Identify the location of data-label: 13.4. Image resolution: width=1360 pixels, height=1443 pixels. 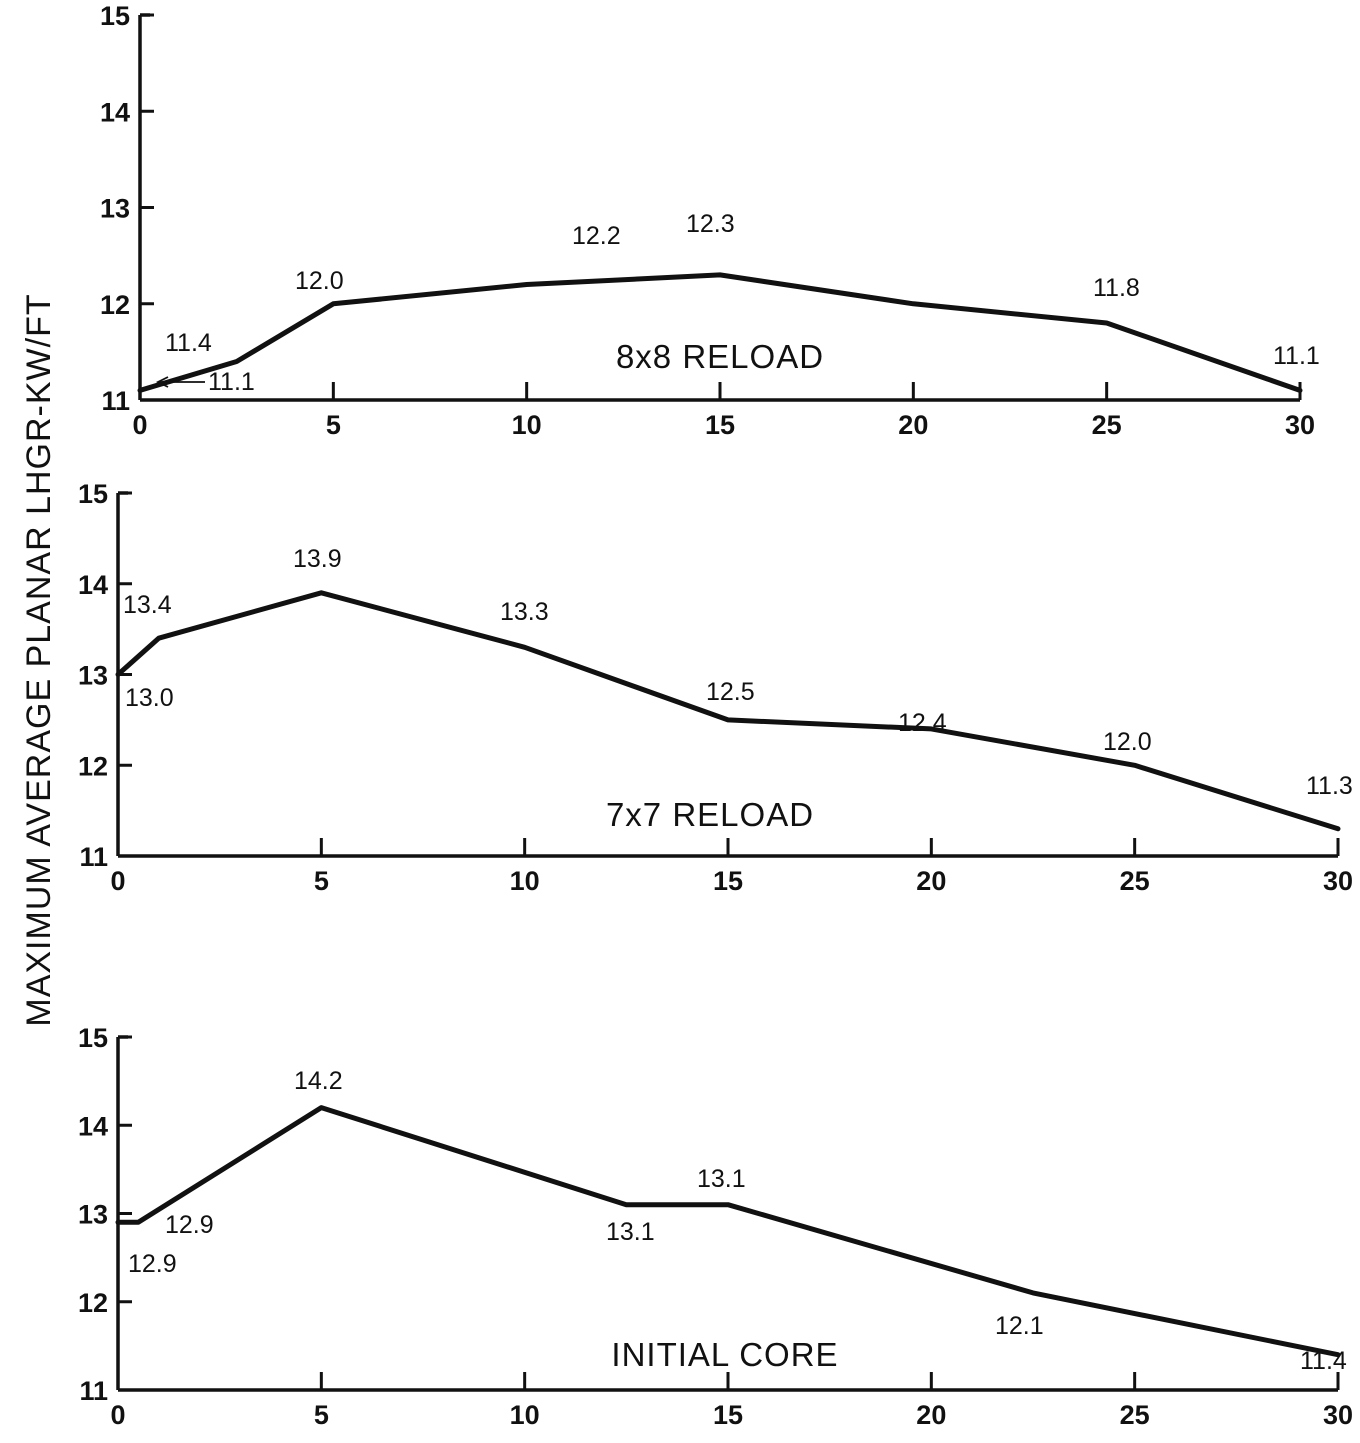
(147, 605).